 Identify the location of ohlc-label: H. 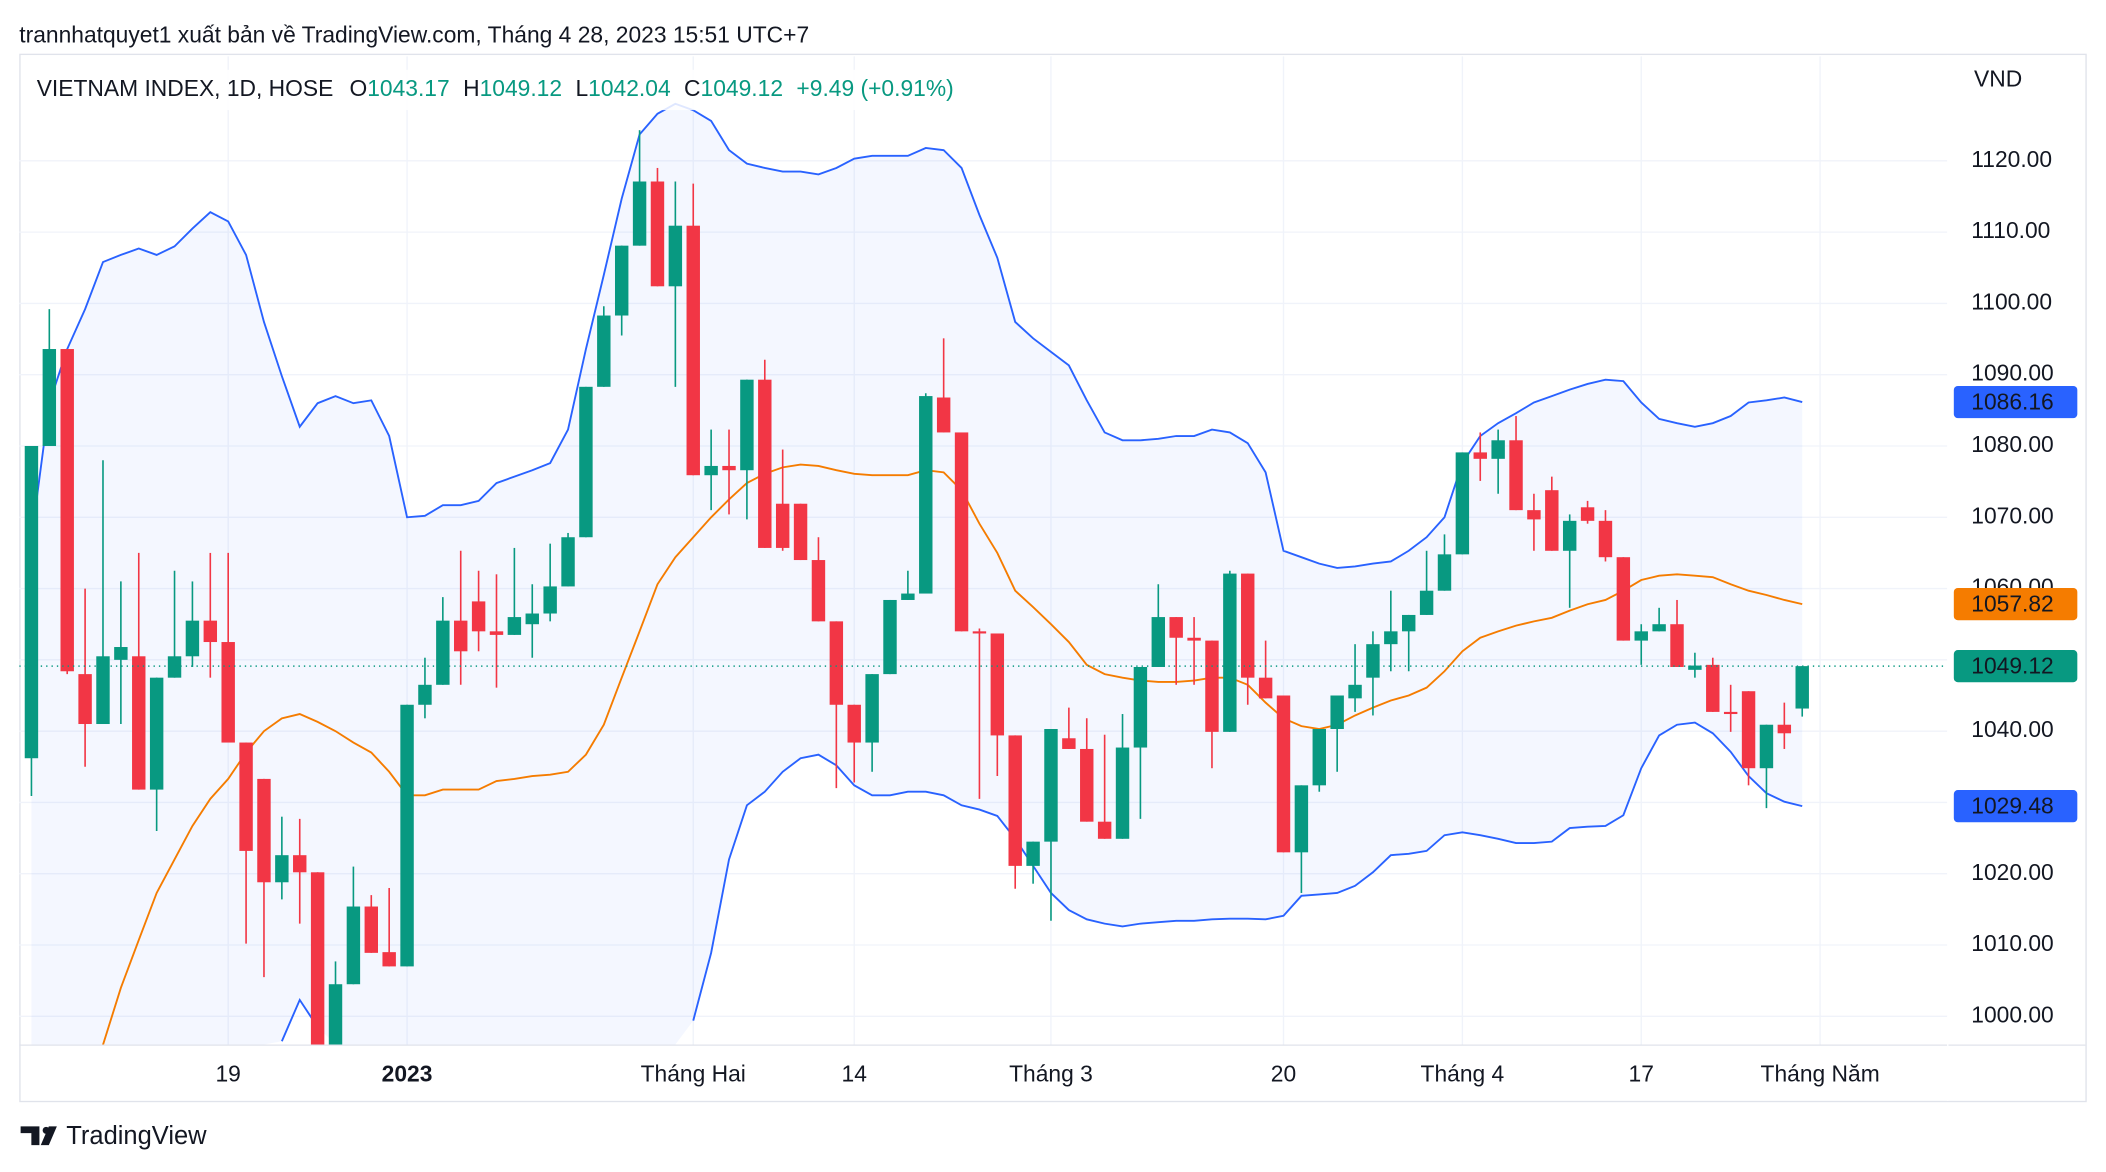
(471, 88).